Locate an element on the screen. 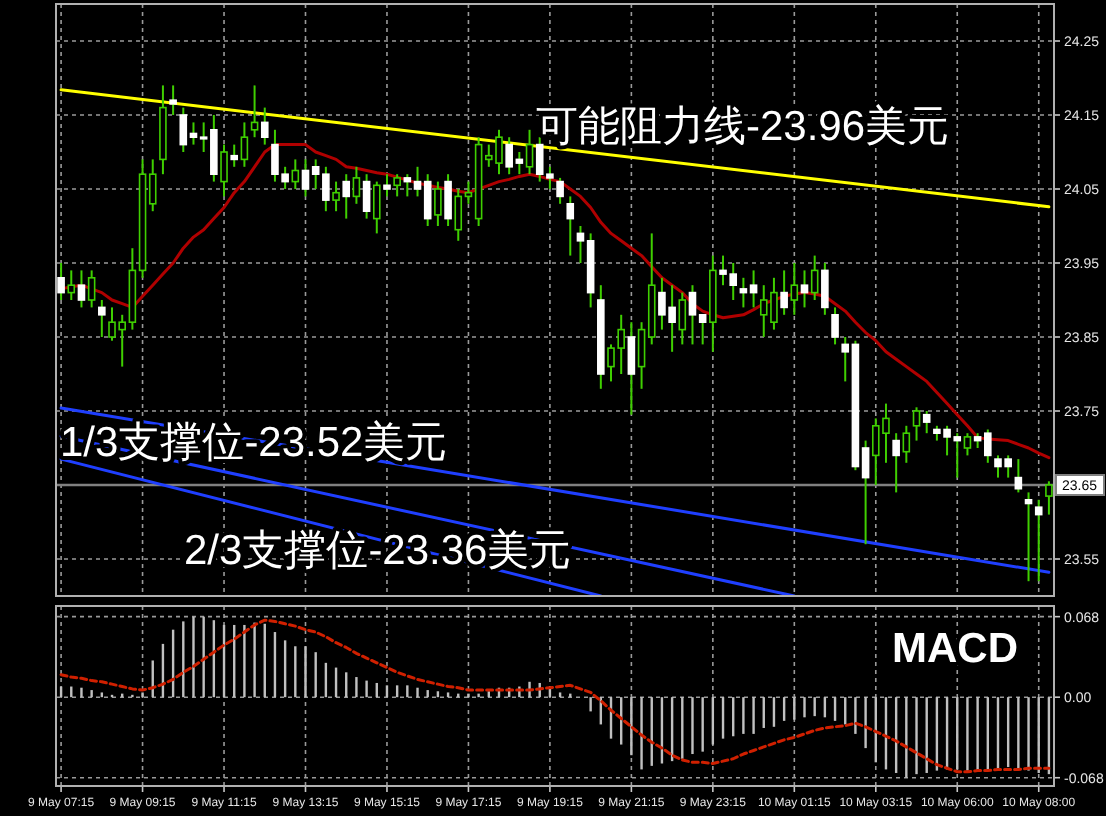  annotation: 可能阻力线-23.96美元 is located at coordinates (743, 127).